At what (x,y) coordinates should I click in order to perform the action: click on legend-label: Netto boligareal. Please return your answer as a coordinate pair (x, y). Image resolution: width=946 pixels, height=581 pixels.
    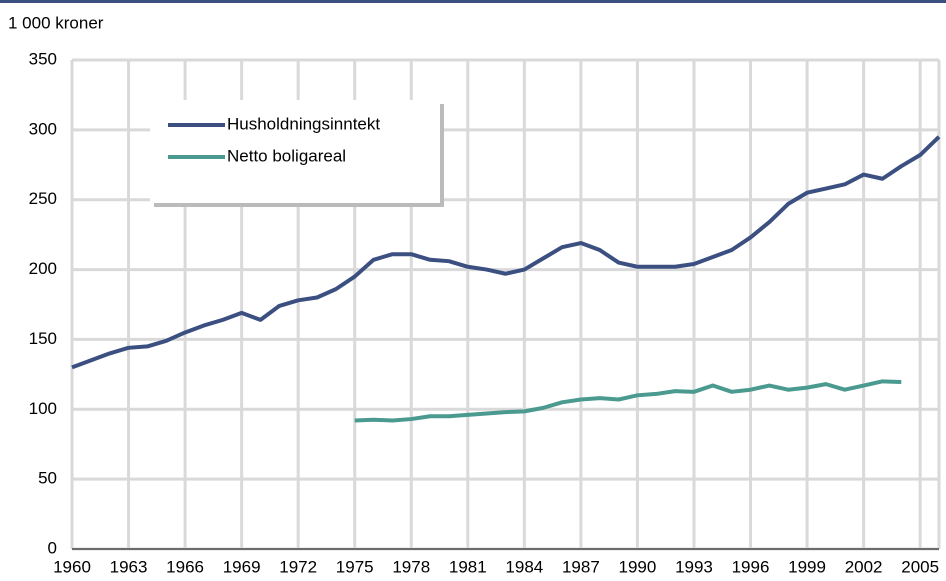
    Looking at the image, I should click on (286, 155).